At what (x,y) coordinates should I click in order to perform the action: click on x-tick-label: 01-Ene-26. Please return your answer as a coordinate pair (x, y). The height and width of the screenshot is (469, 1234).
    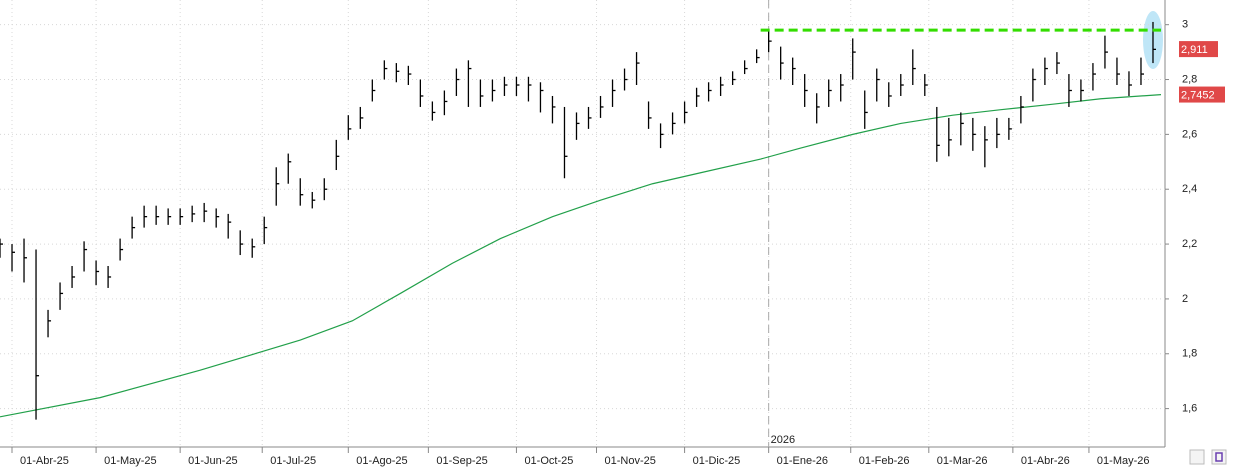
    Looking at the image, I should click on (802, 461).